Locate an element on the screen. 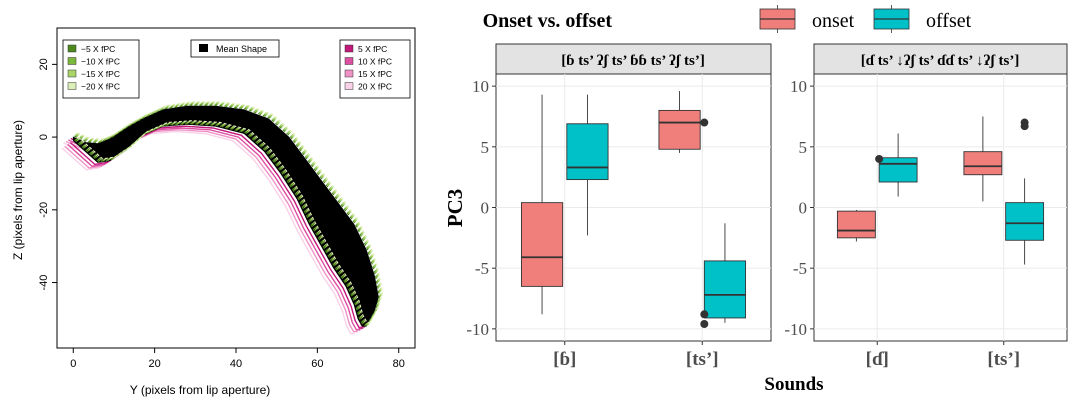 The image size is (1073, 397). legend-mean-label: Mean Shape is located at coordinates (241, 49).